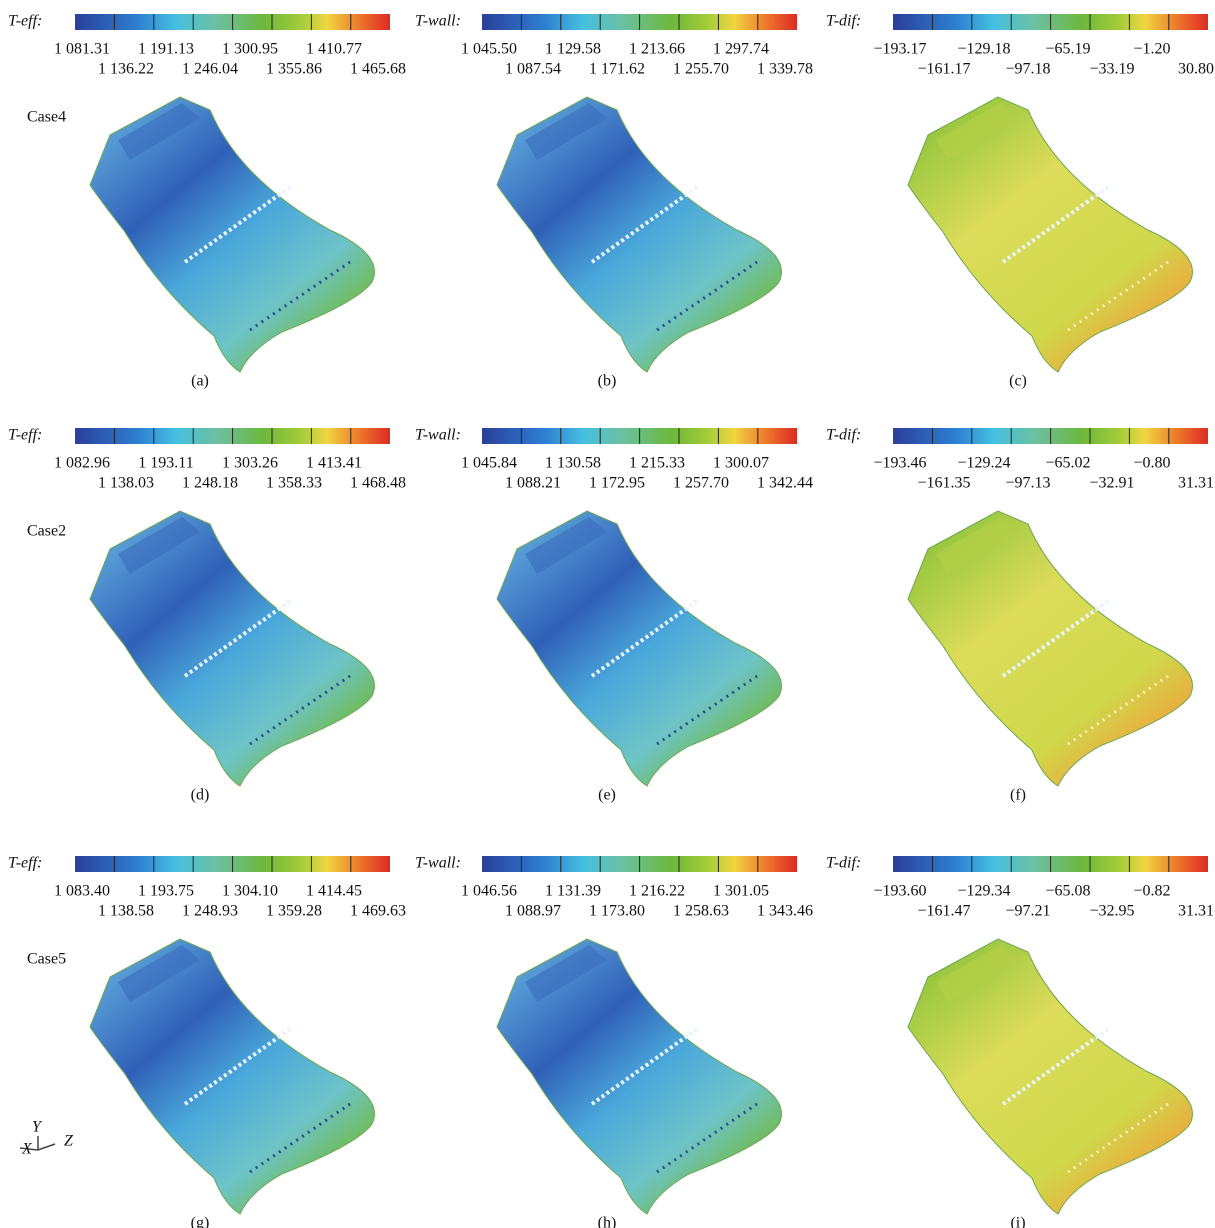 The image size is (1215, 1228). What do you see at coordinates (983, 891) in the screenshot?
I see `colorbar-tick: −129.34` at bounding box center [983, 891].